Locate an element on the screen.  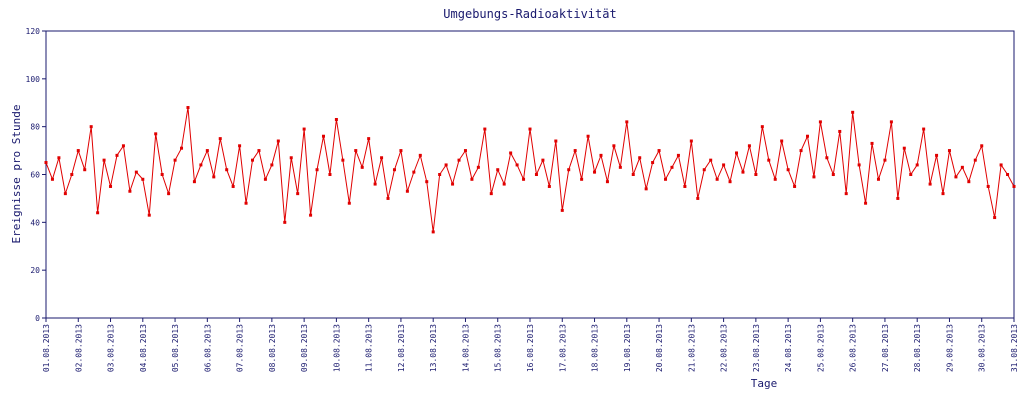
x-tick-label: 15.08.2013 is located at coordinates (498, 348).